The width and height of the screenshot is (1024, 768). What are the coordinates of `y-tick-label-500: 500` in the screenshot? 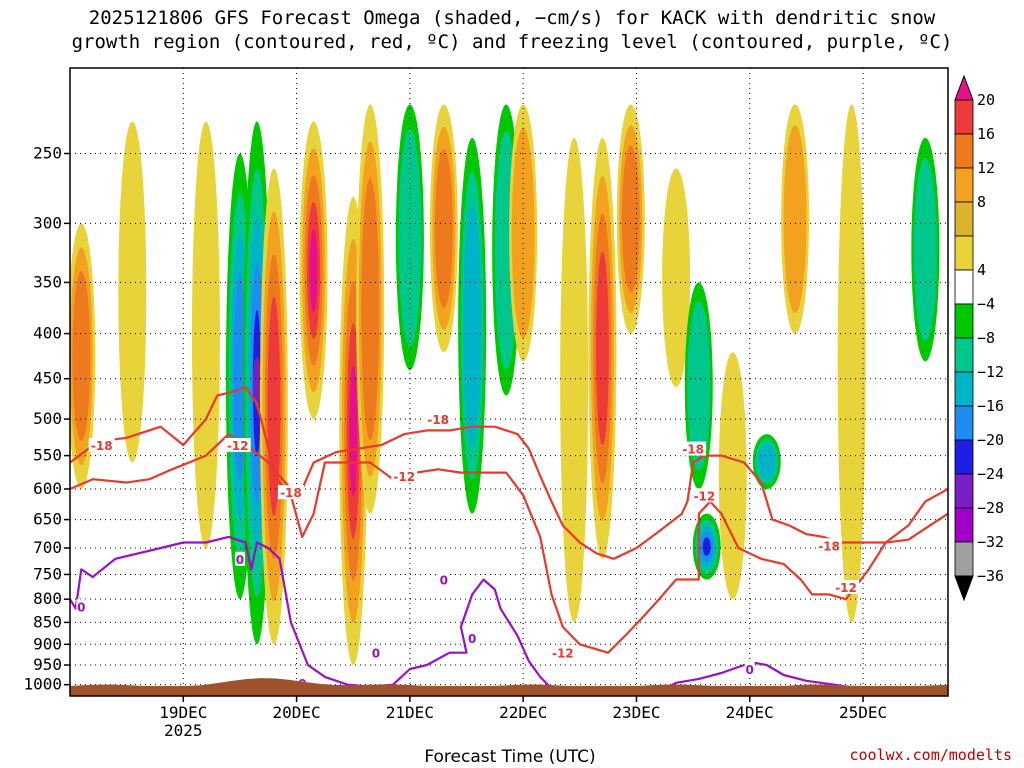 It's located at (47, 418).